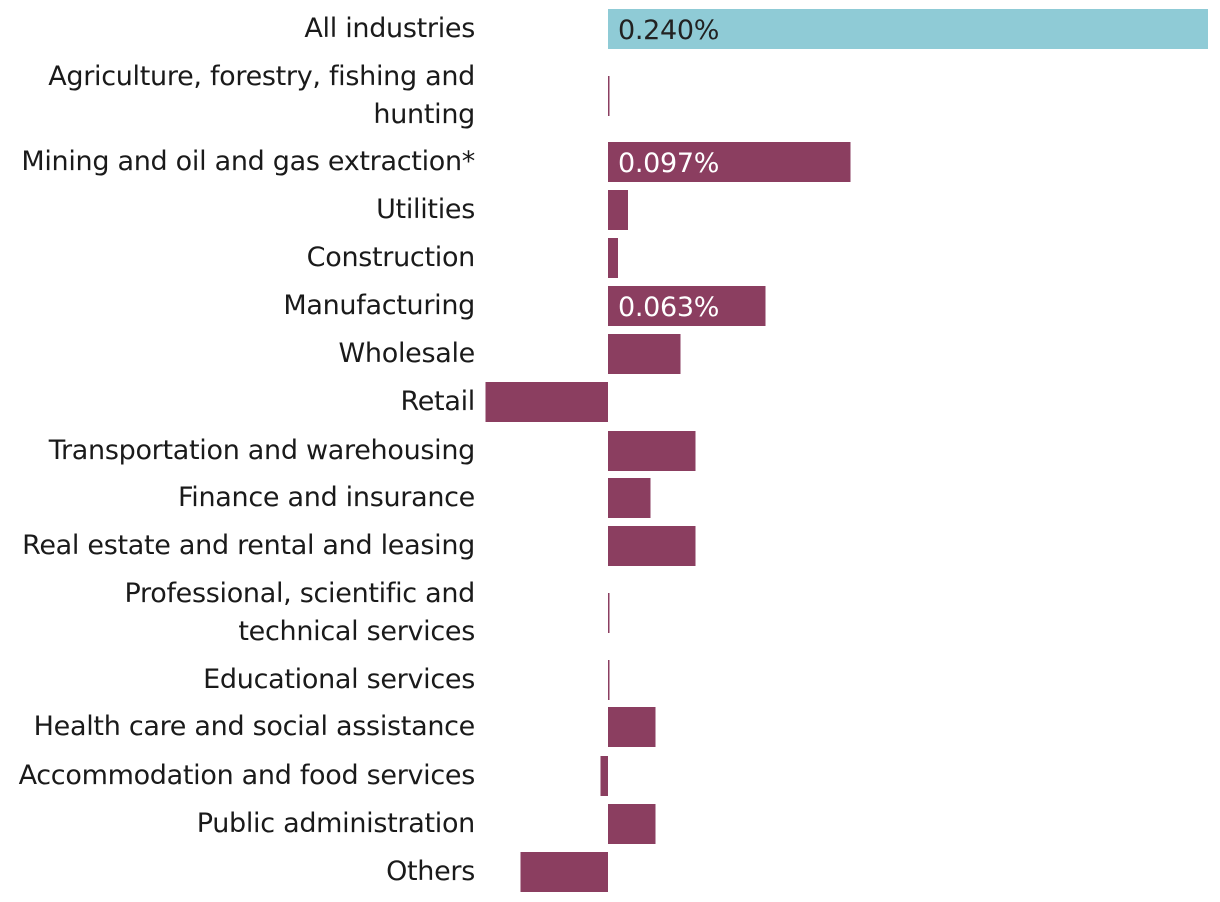 The width and height of the screenshot is (1220, 902). Describe the element at coordinates (248, 161) in the screenshot. I see `category-label-2: Mining and oil and gas extraction*` at that location.